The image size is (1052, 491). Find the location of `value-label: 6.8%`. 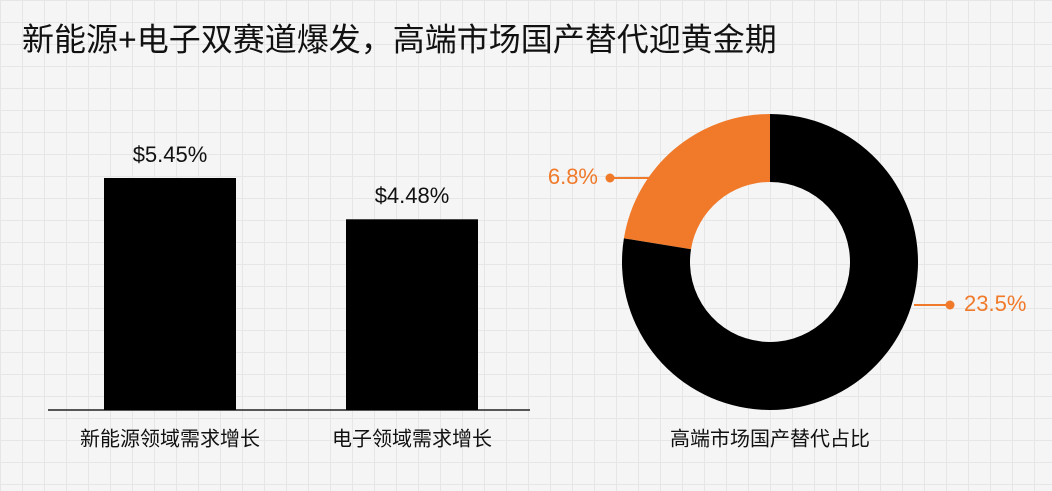

value-label: 6.8% is located at coordinates (573, 176).